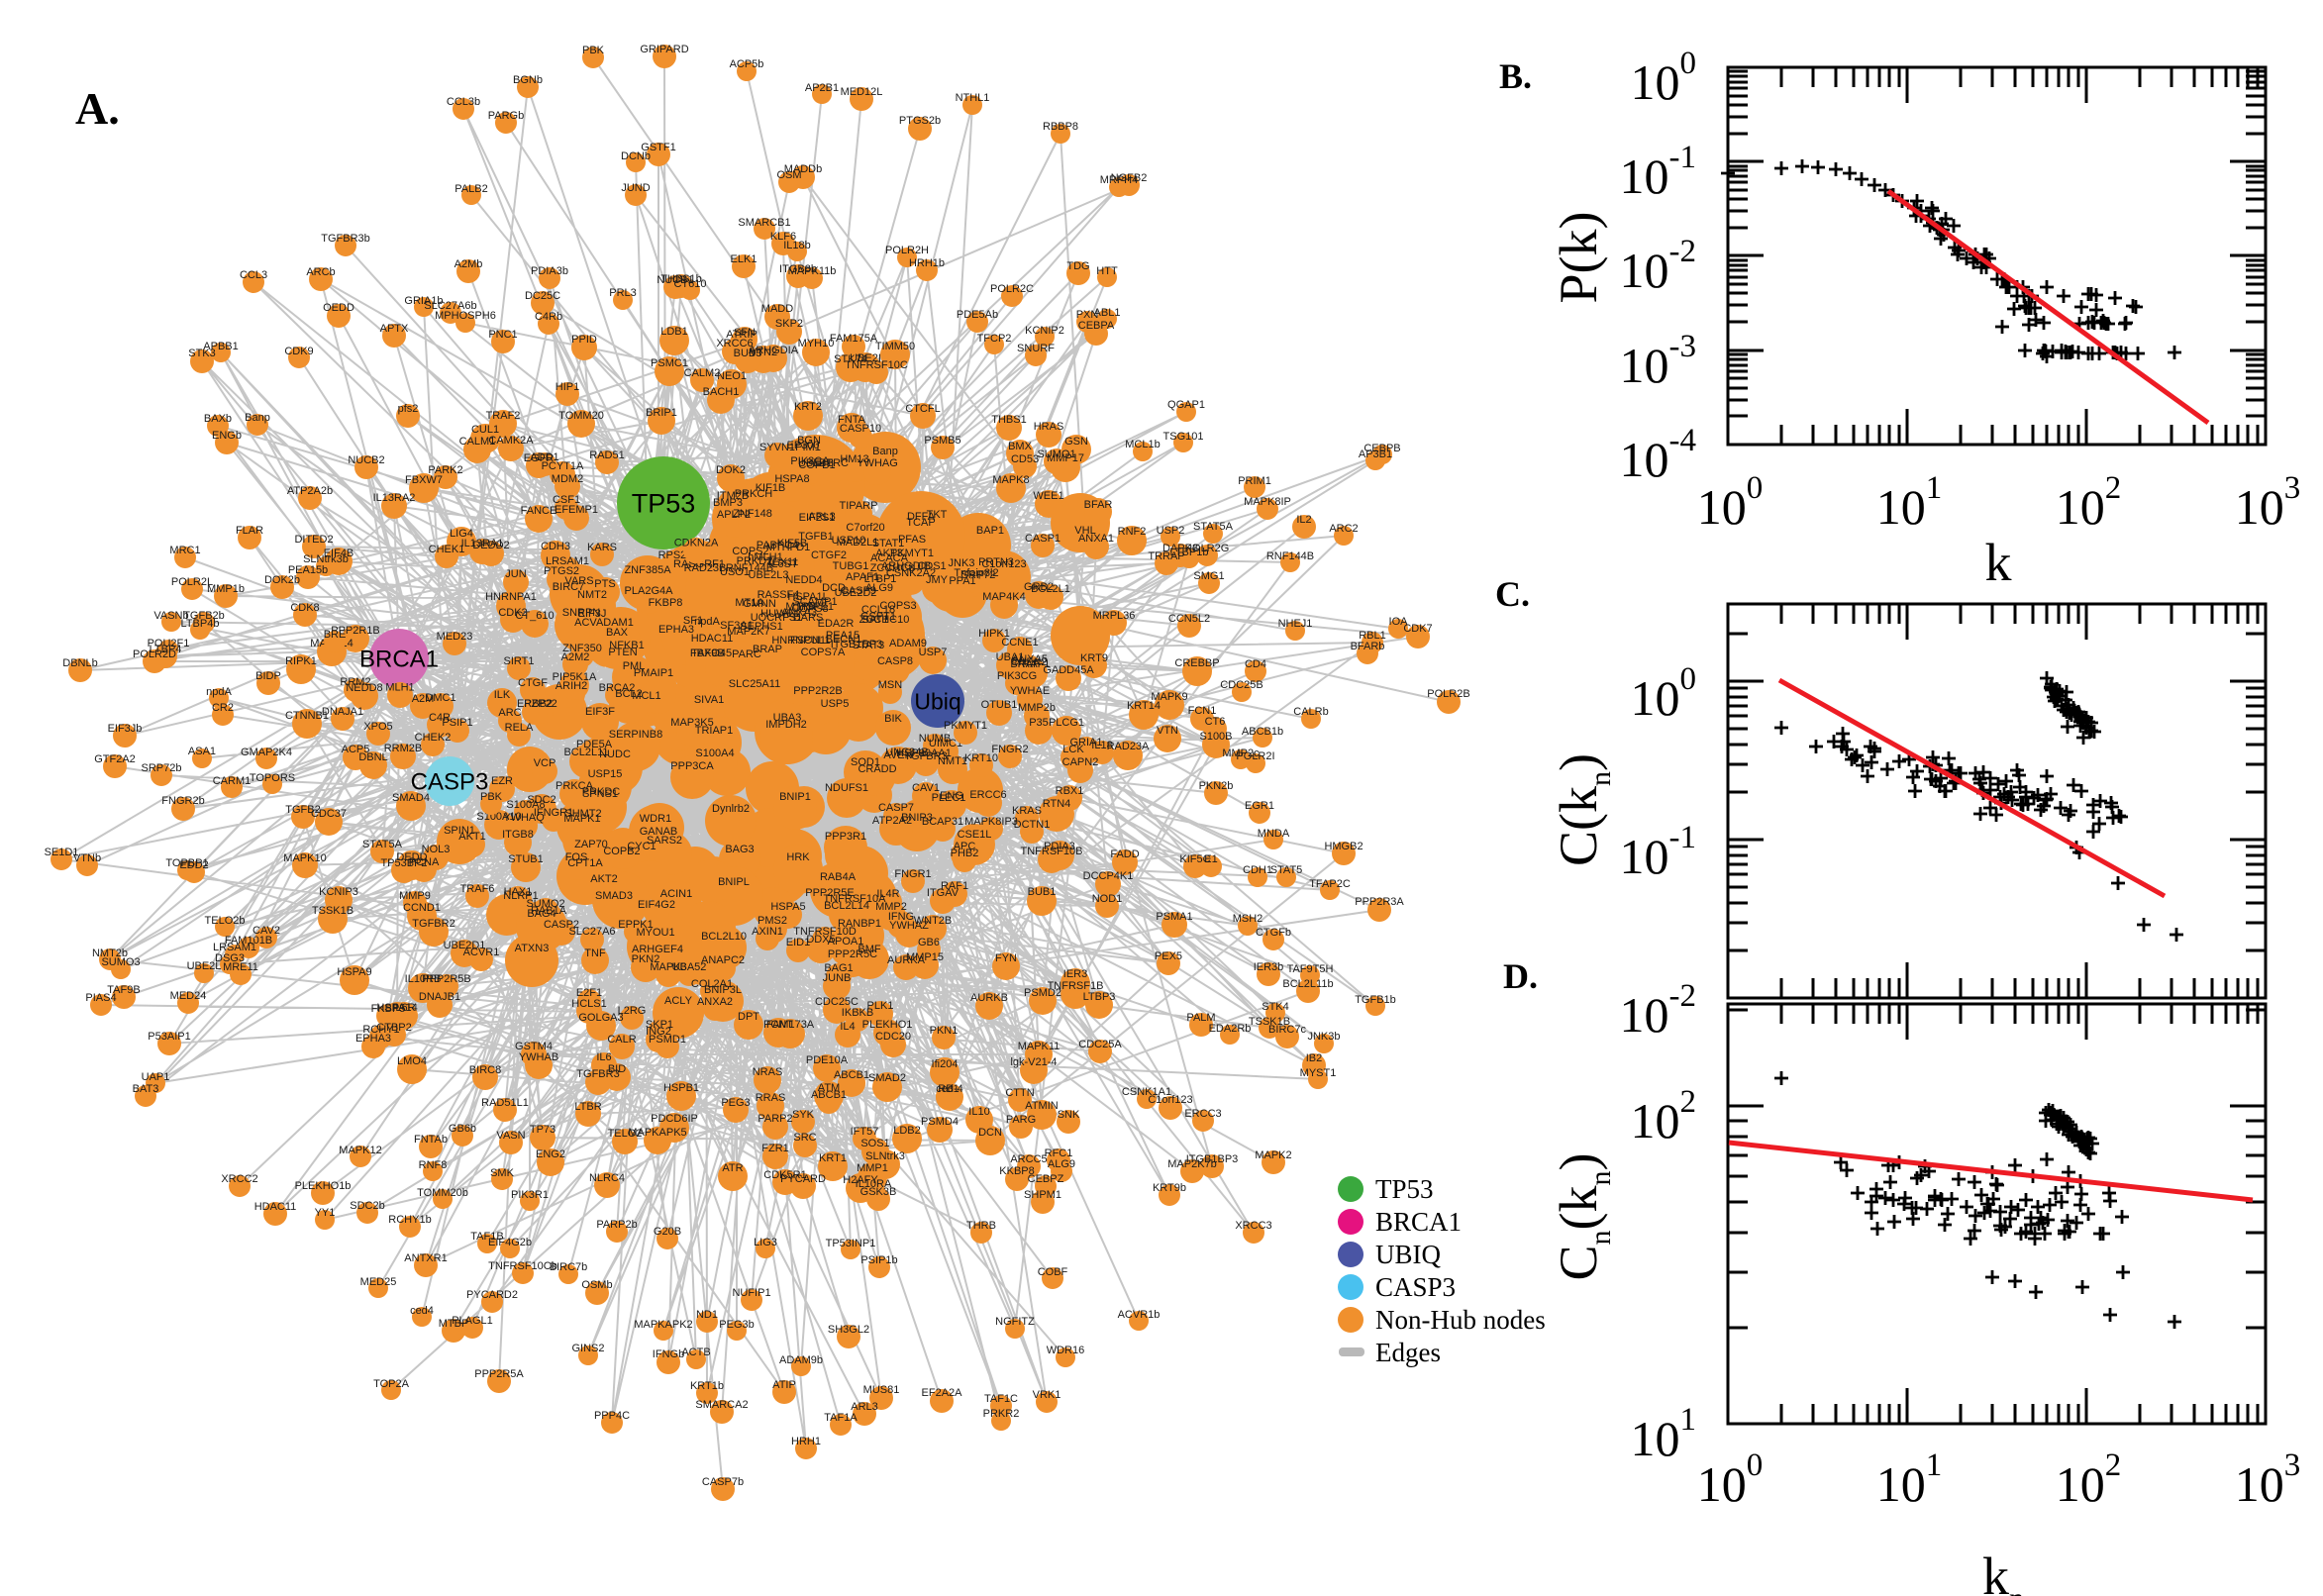  I want to click on svg-text: PCNA, so click(424, 862).